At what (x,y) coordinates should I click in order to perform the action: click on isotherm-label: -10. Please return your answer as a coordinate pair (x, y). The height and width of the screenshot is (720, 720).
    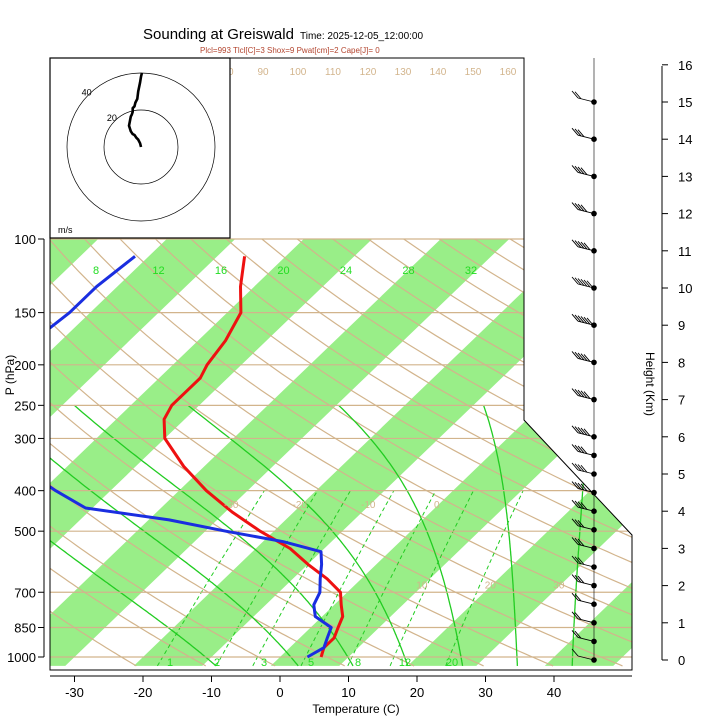
    Looking at the image, I should click on (368, 505).